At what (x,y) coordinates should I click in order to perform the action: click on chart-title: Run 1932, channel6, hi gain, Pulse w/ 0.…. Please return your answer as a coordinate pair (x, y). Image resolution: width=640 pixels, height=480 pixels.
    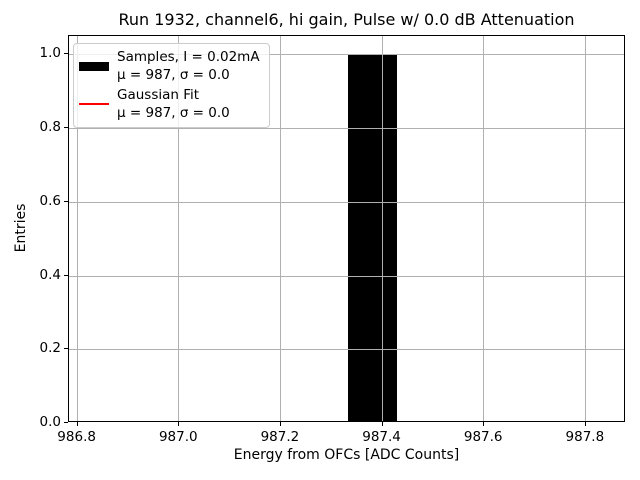
    Looking at the image, I should click on (346, 19).